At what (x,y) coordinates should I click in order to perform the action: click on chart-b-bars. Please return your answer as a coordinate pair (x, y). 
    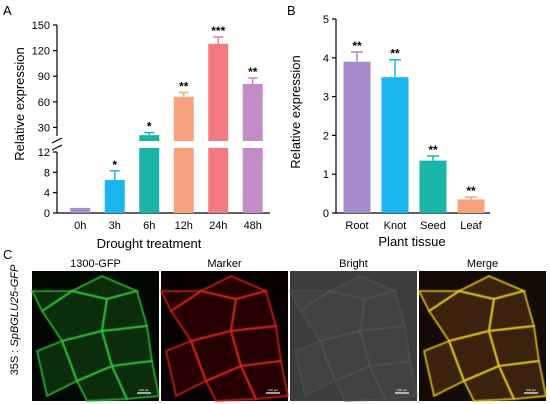
    Looking at the image, I should click on (414, 132).